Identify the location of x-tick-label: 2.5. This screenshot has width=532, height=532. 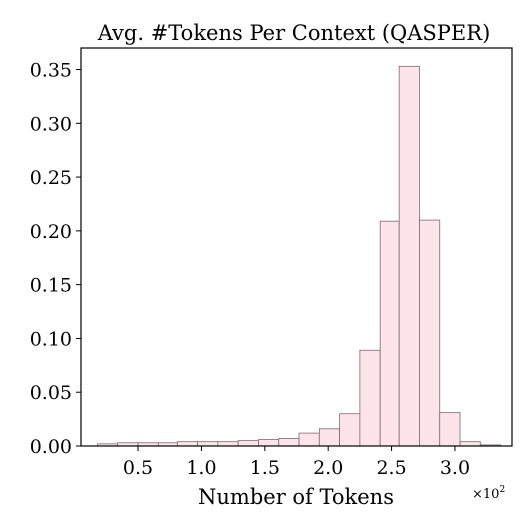
(391, 468).